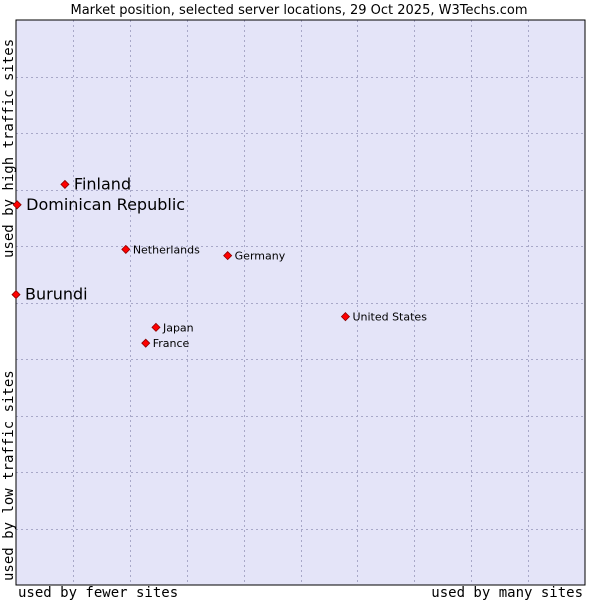  I want to click on data-point-burundi: Burundi, so click(49, 294).